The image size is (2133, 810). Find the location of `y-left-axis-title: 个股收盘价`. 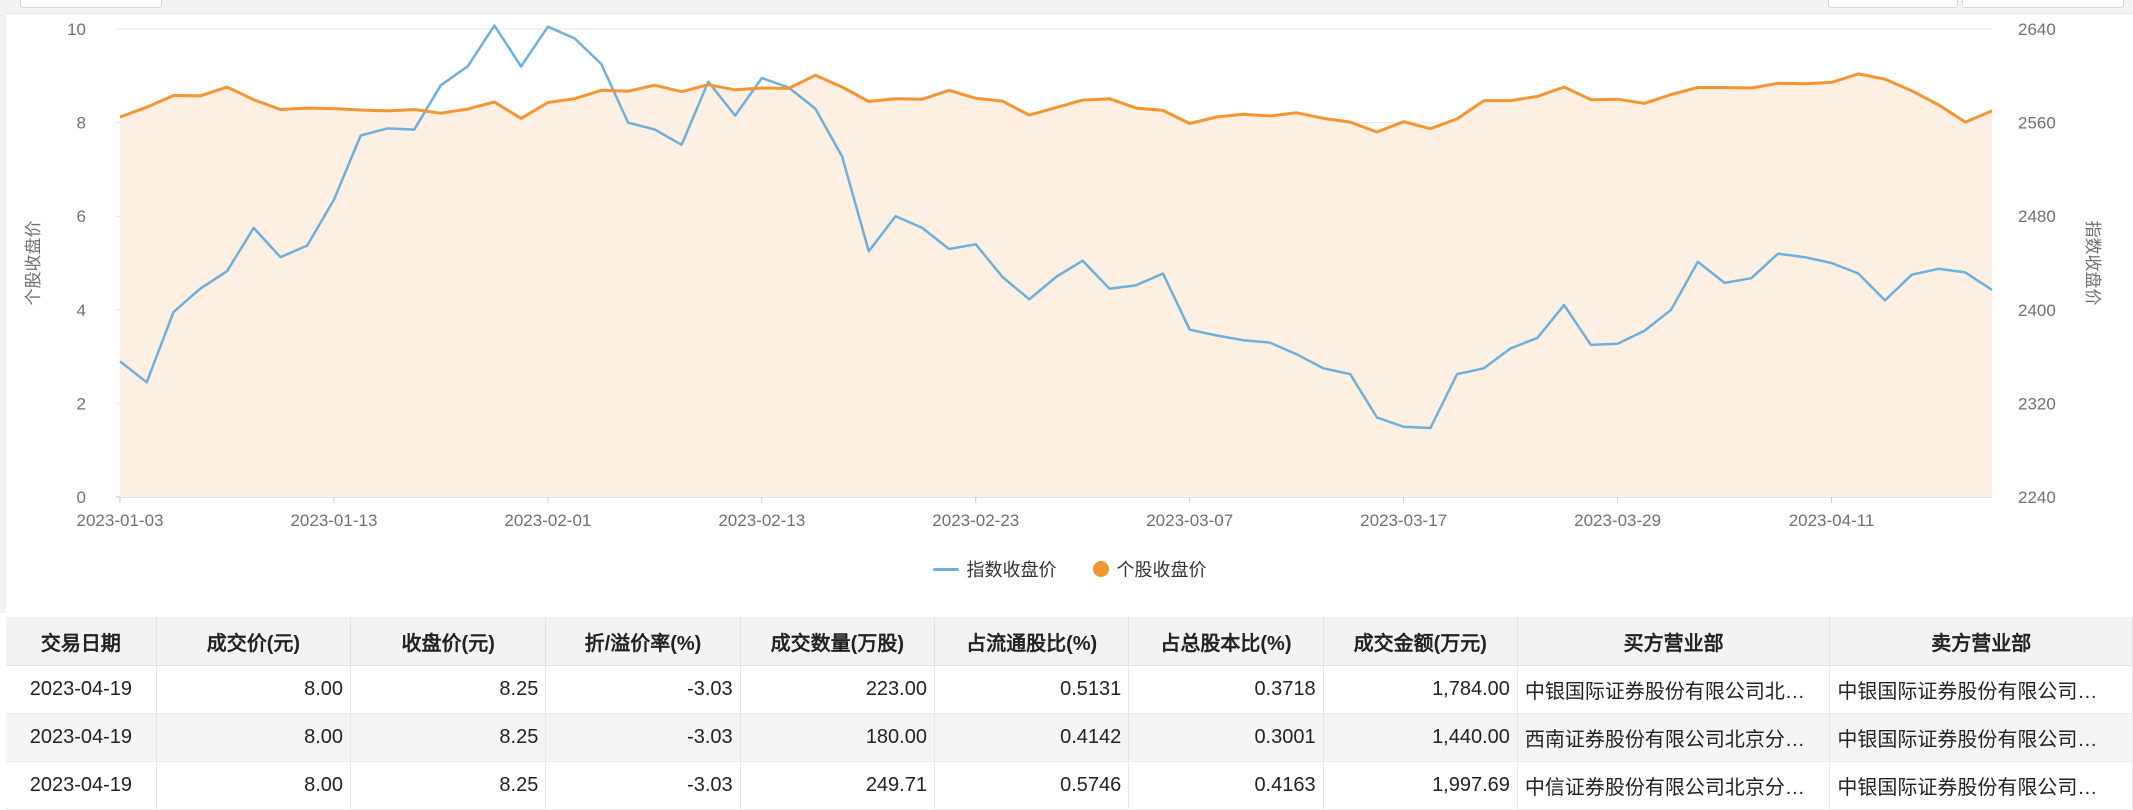

y-left-axis-title: 个股收盘价 is located at coordinates (33, 263).